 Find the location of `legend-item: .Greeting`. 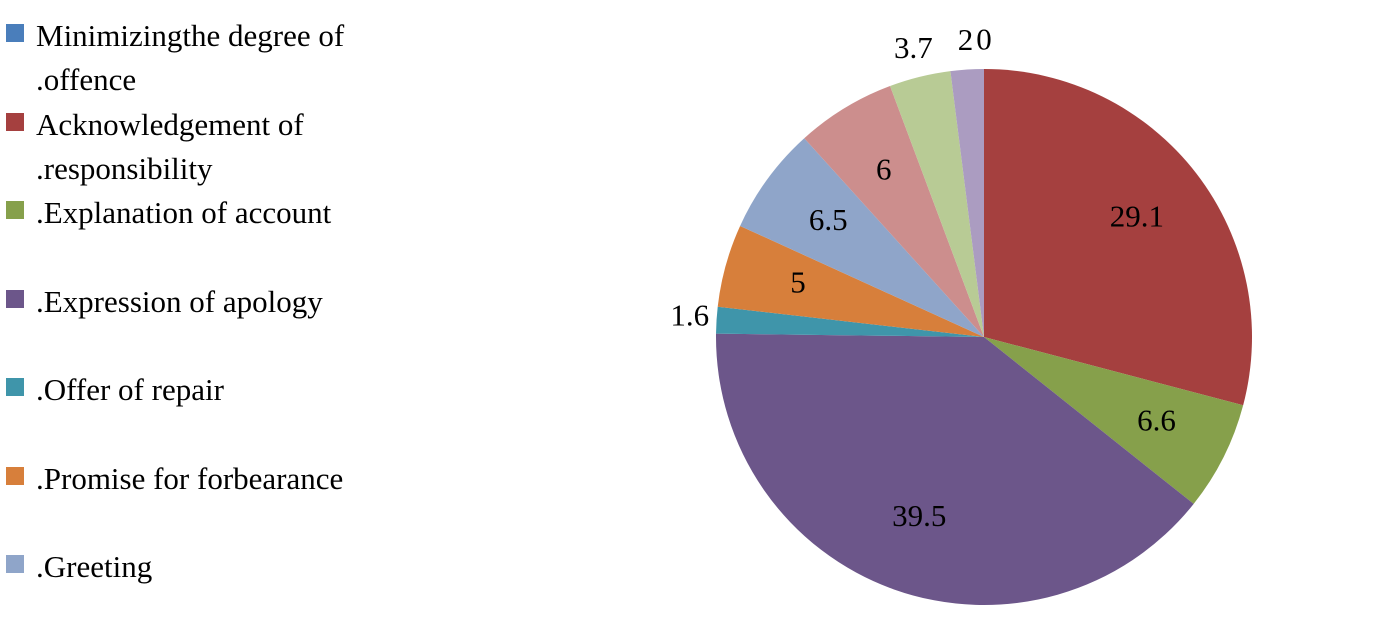

legend-item: .Greeting is located at coordinates (216, 589).